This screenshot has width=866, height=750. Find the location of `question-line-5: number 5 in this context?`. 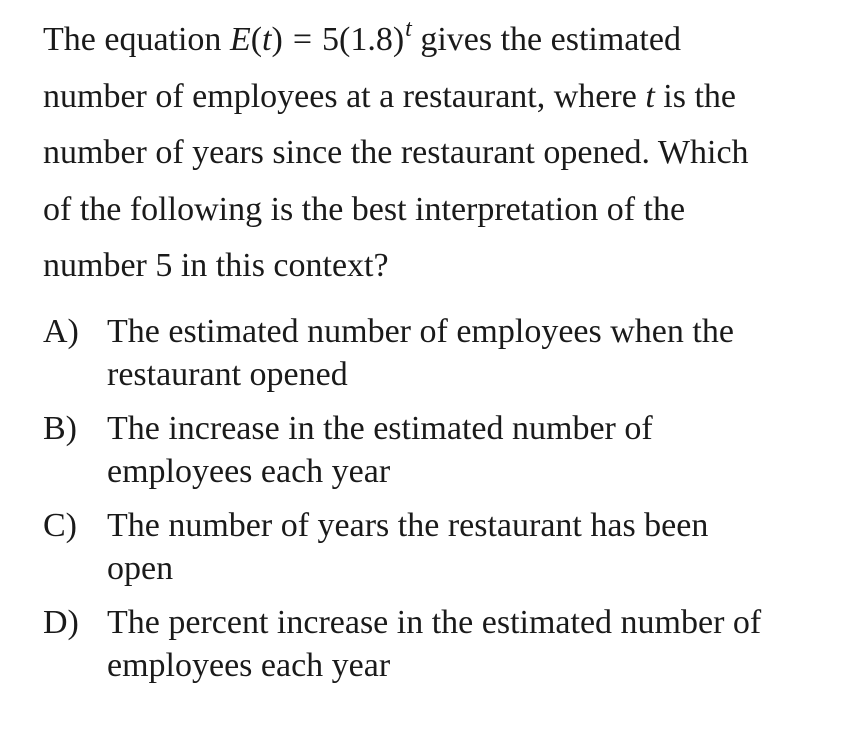

question-line-5: number 5 in this context? is located at coordinates (216, 265).